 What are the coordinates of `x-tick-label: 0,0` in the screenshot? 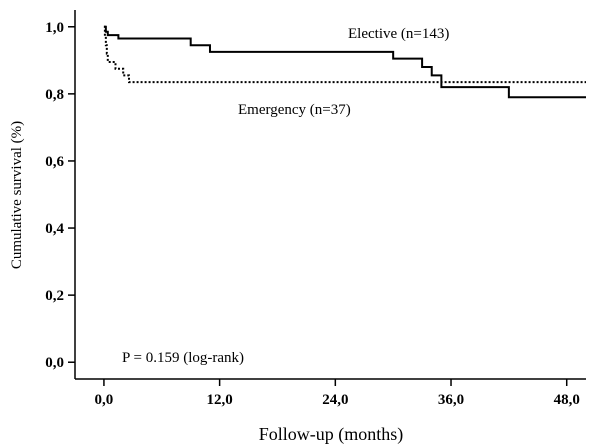 It's located at (104, 400).